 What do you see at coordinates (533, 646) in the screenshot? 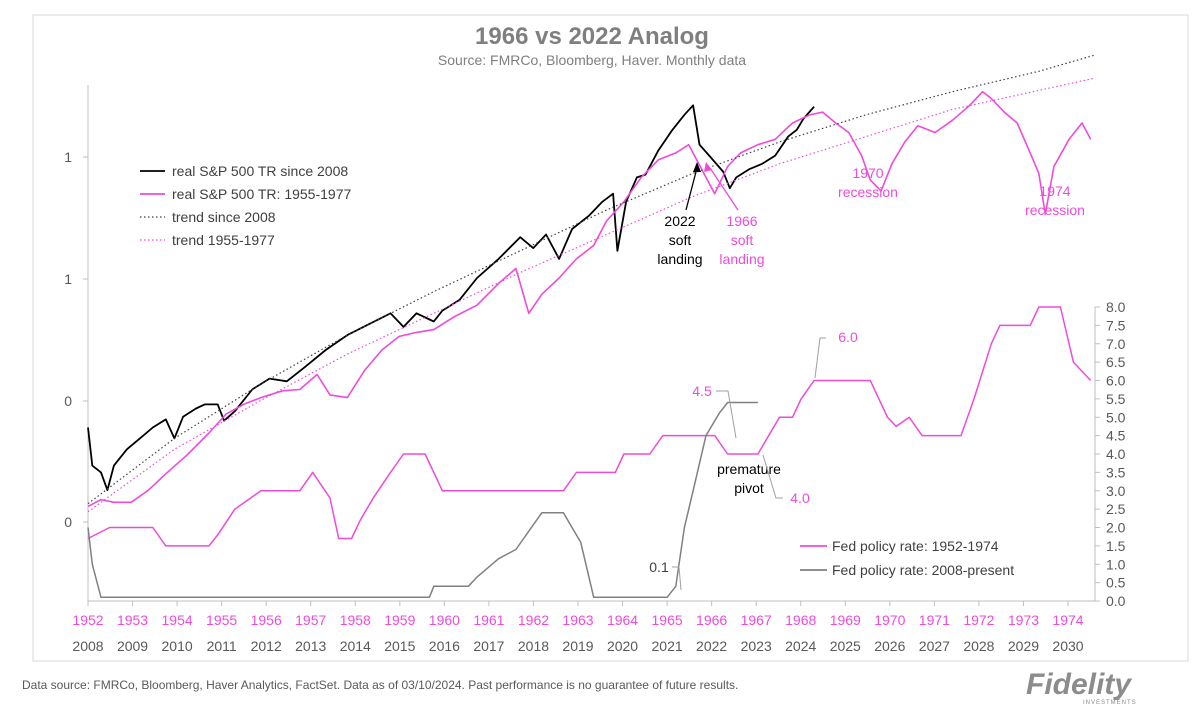
I see `x-tick-label-bottom: 2018` at bounding box center [533, 646].